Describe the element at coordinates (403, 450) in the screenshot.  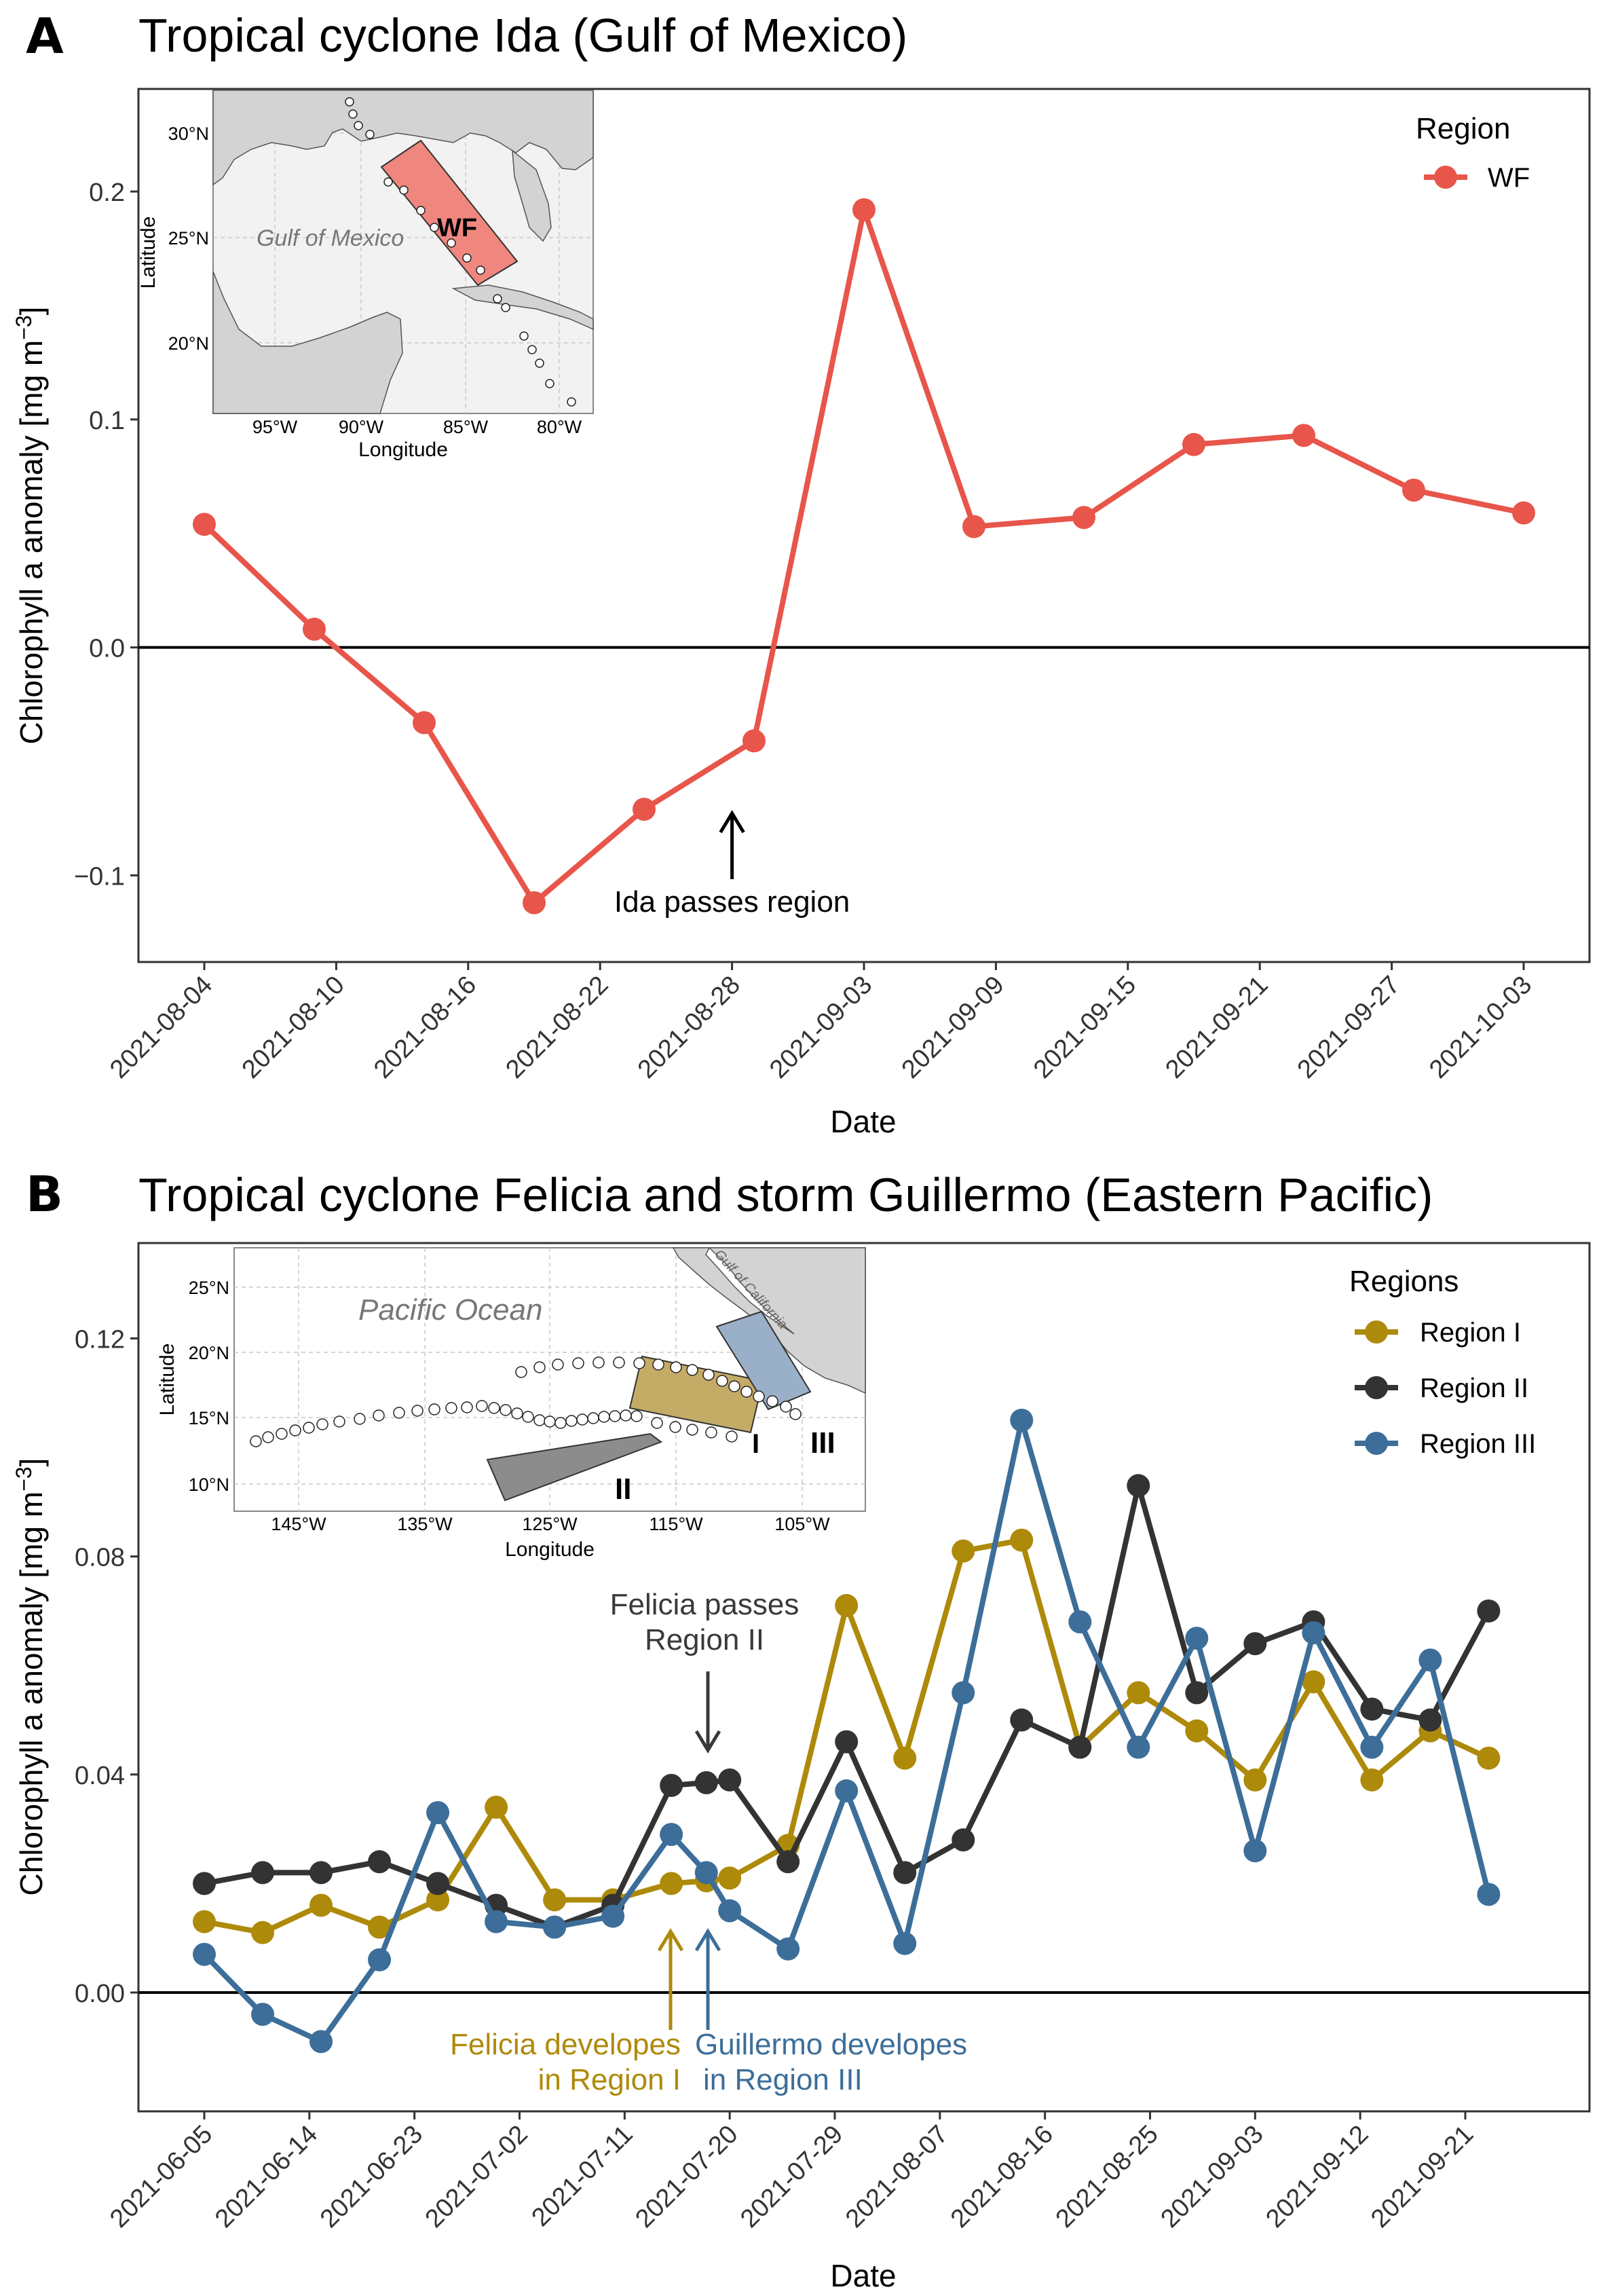
I see `inset-a-xlabel: Longitude` at that location.